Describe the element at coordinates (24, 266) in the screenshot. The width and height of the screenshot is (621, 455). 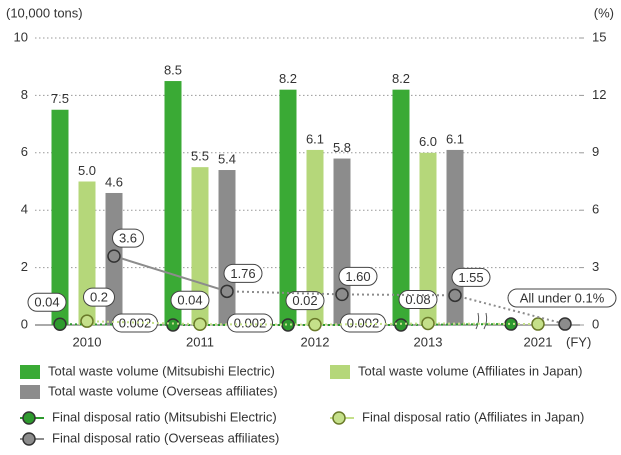
I see `y-tick-label: 2` at that location.